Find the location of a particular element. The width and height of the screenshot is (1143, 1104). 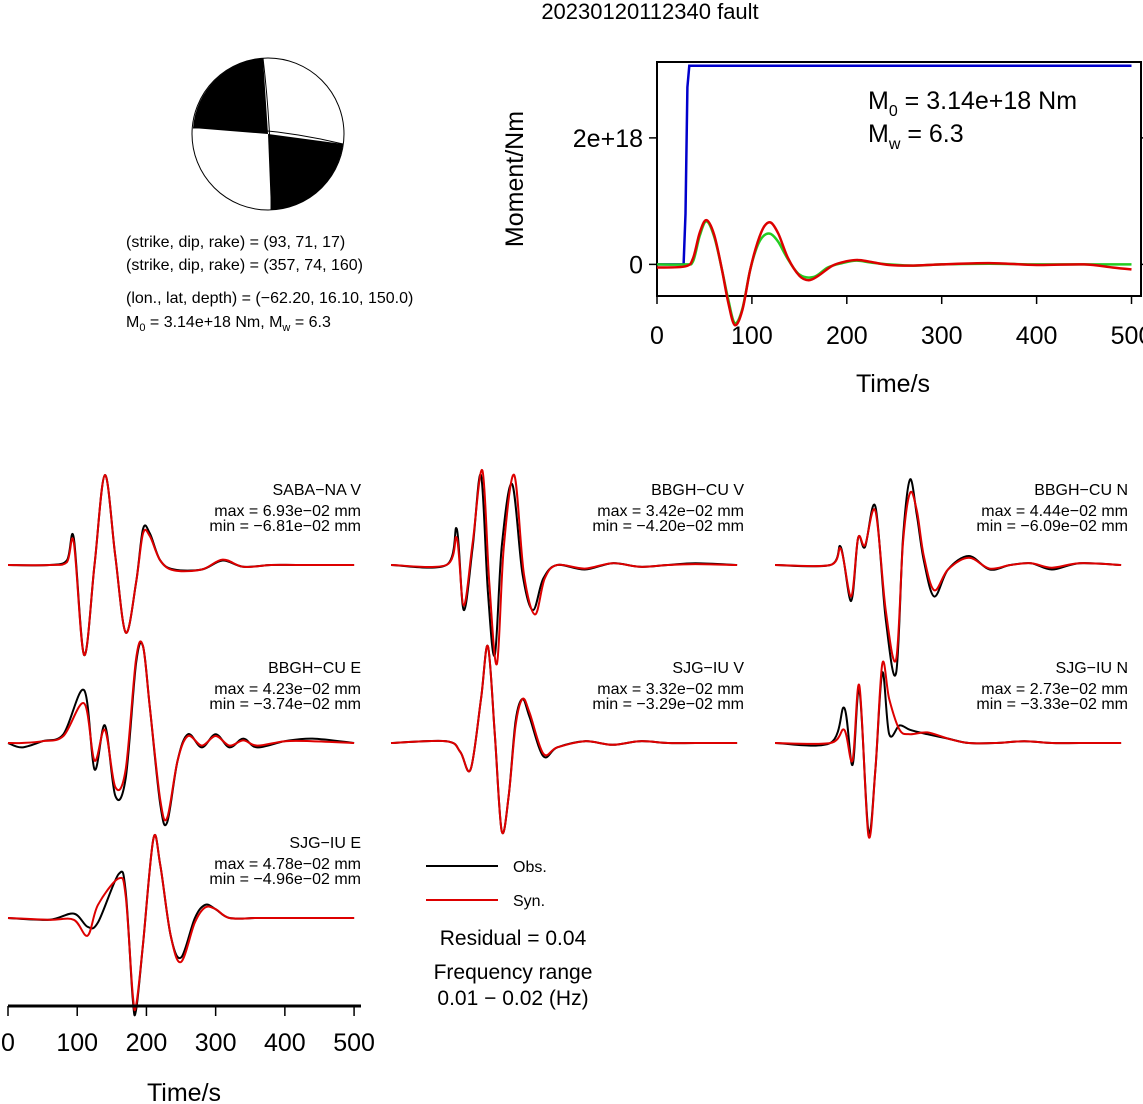

station-min: min = −3.29e−02 mm is located at coordinates (668, 704).